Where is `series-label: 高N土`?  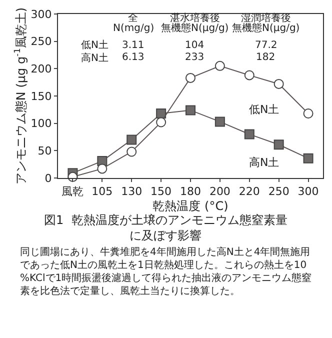 series-label: 高N土 is located at coordinates (264, 162).